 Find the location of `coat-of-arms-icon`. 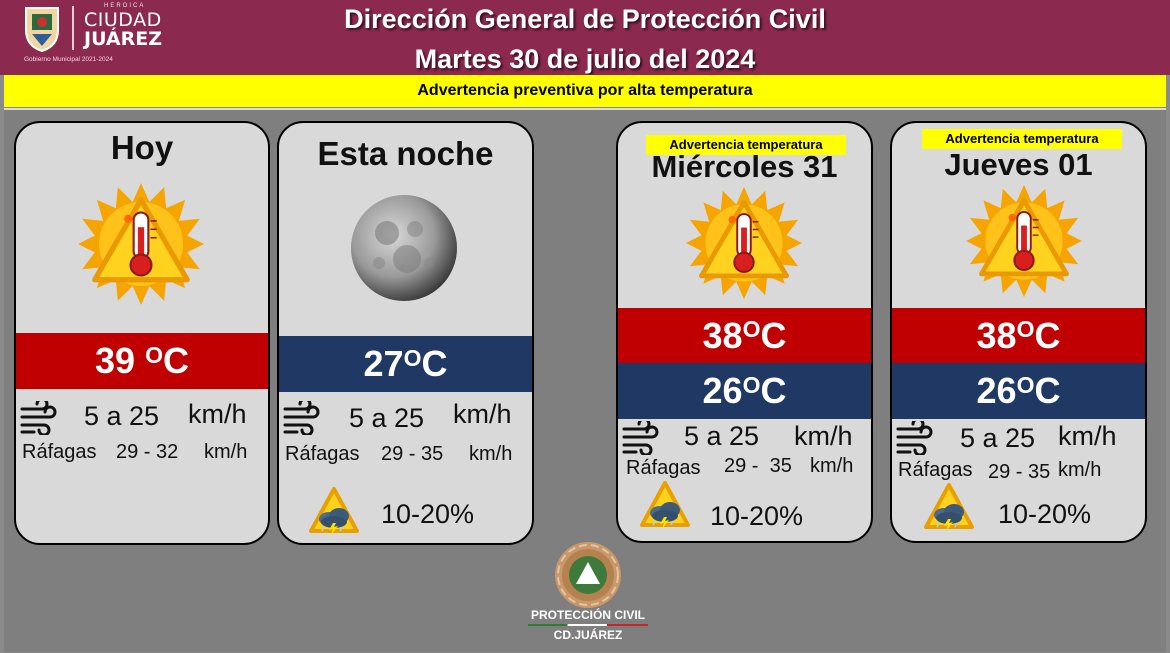

coat-of-arms-icon is located at coordinates (42, 29).